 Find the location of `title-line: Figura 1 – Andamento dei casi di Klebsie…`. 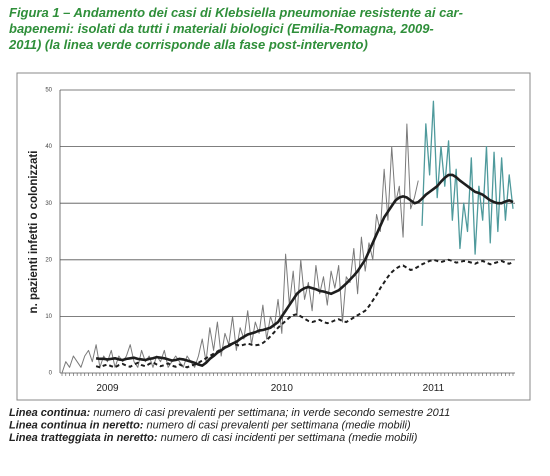

title-line: Figura 1 – Andamento dei casi di Klebsie… is located at coordinates (236, 12).